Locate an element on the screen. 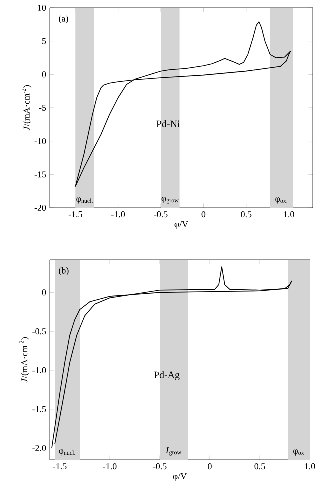 This screenshot has height=496, width=322. annotation: (b) is located at coordinates (64, 272).